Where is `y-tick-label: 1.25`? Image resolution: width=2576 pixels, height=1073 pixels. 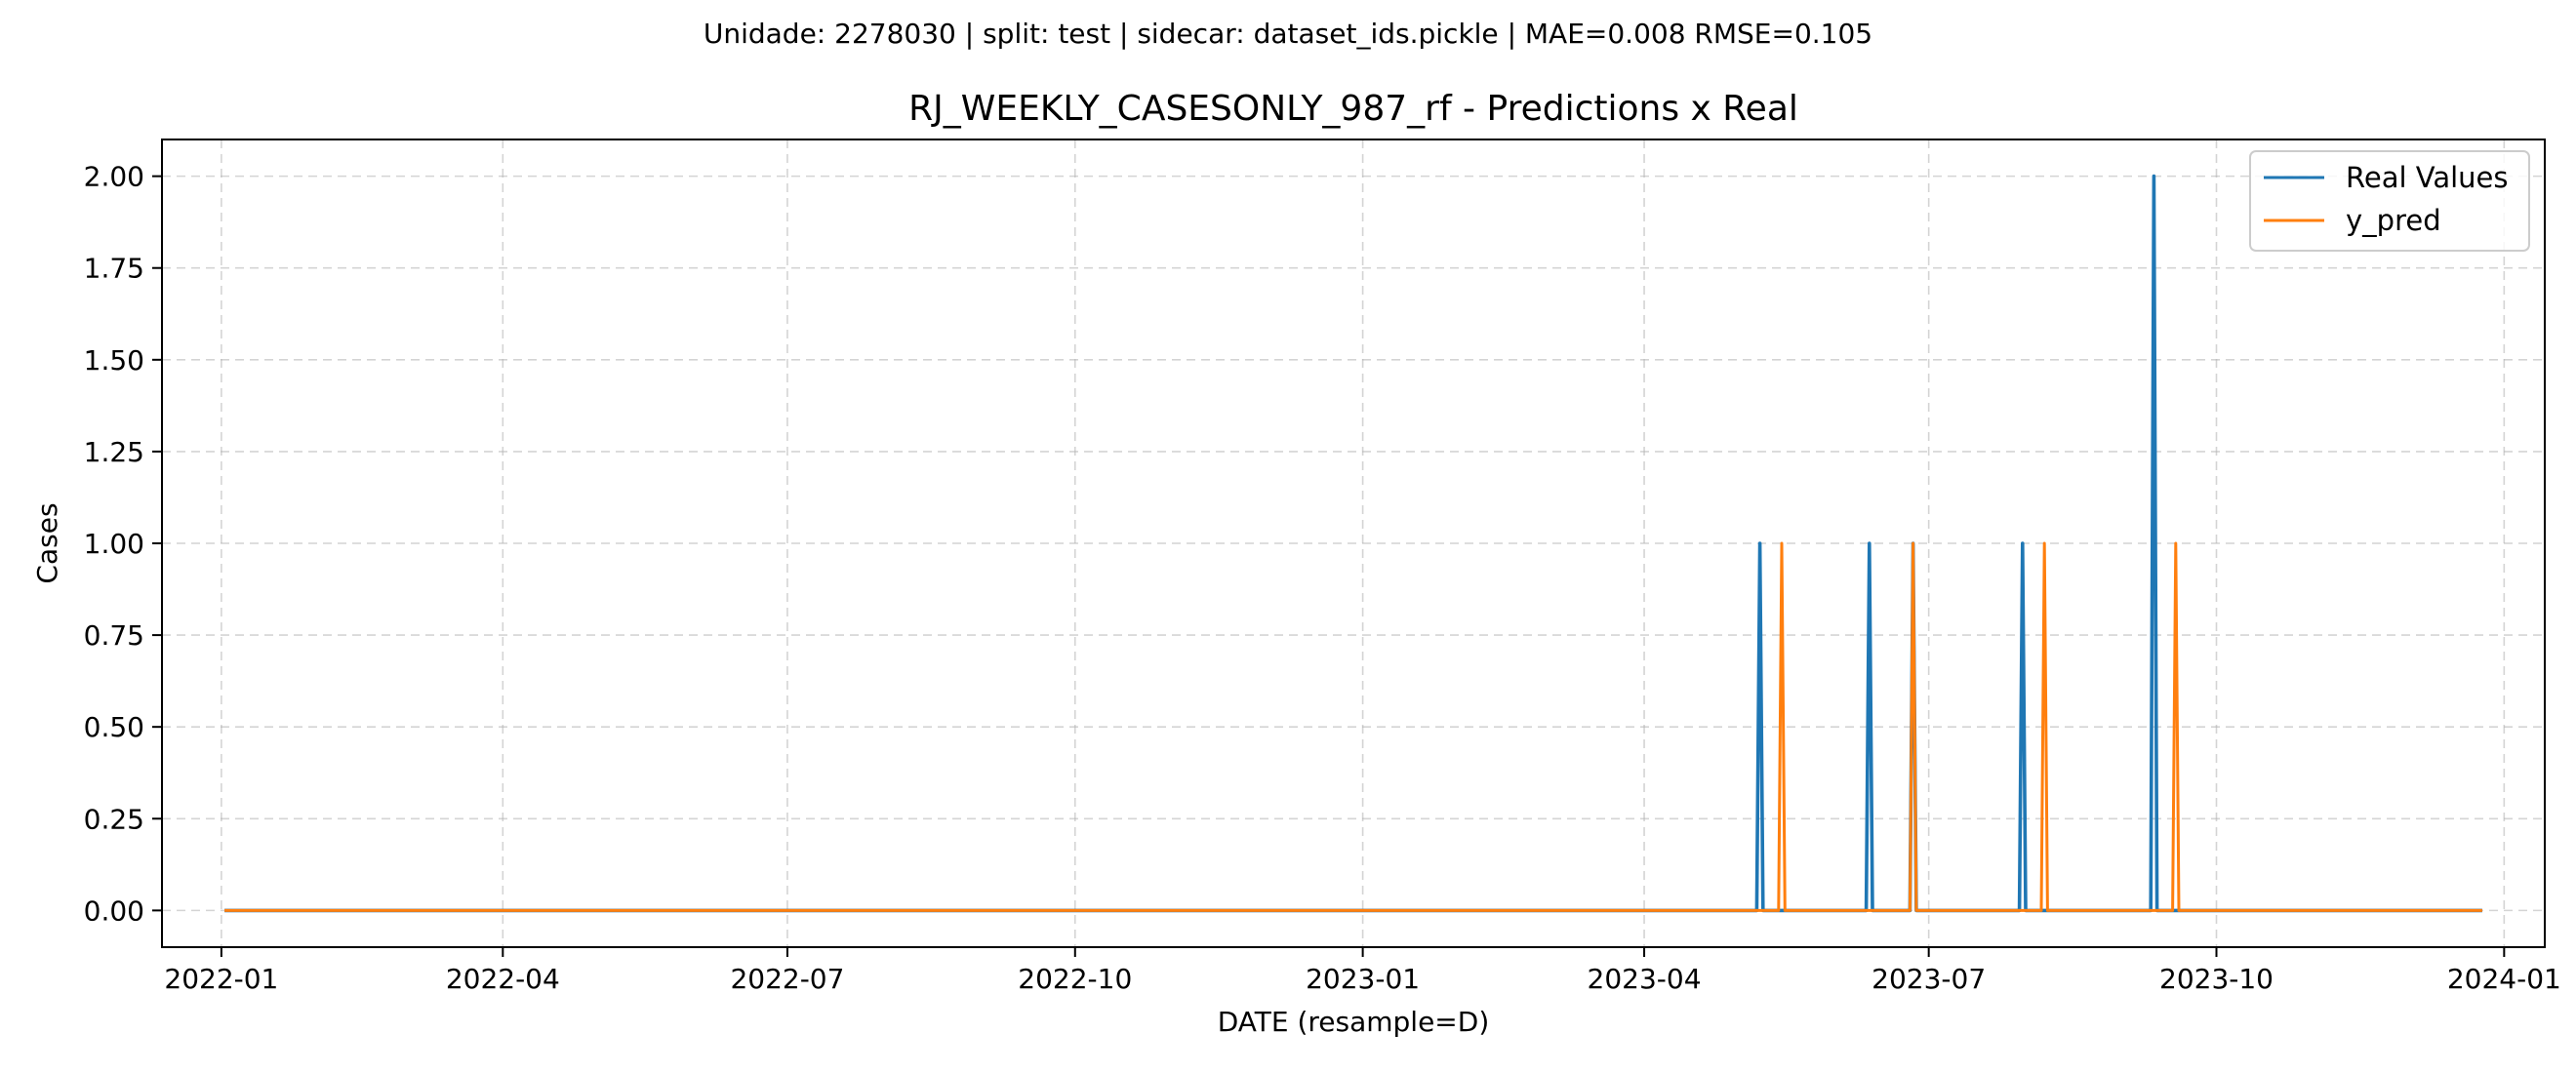 y-tick-label: 1.25 is located at coordinates (114, 452).